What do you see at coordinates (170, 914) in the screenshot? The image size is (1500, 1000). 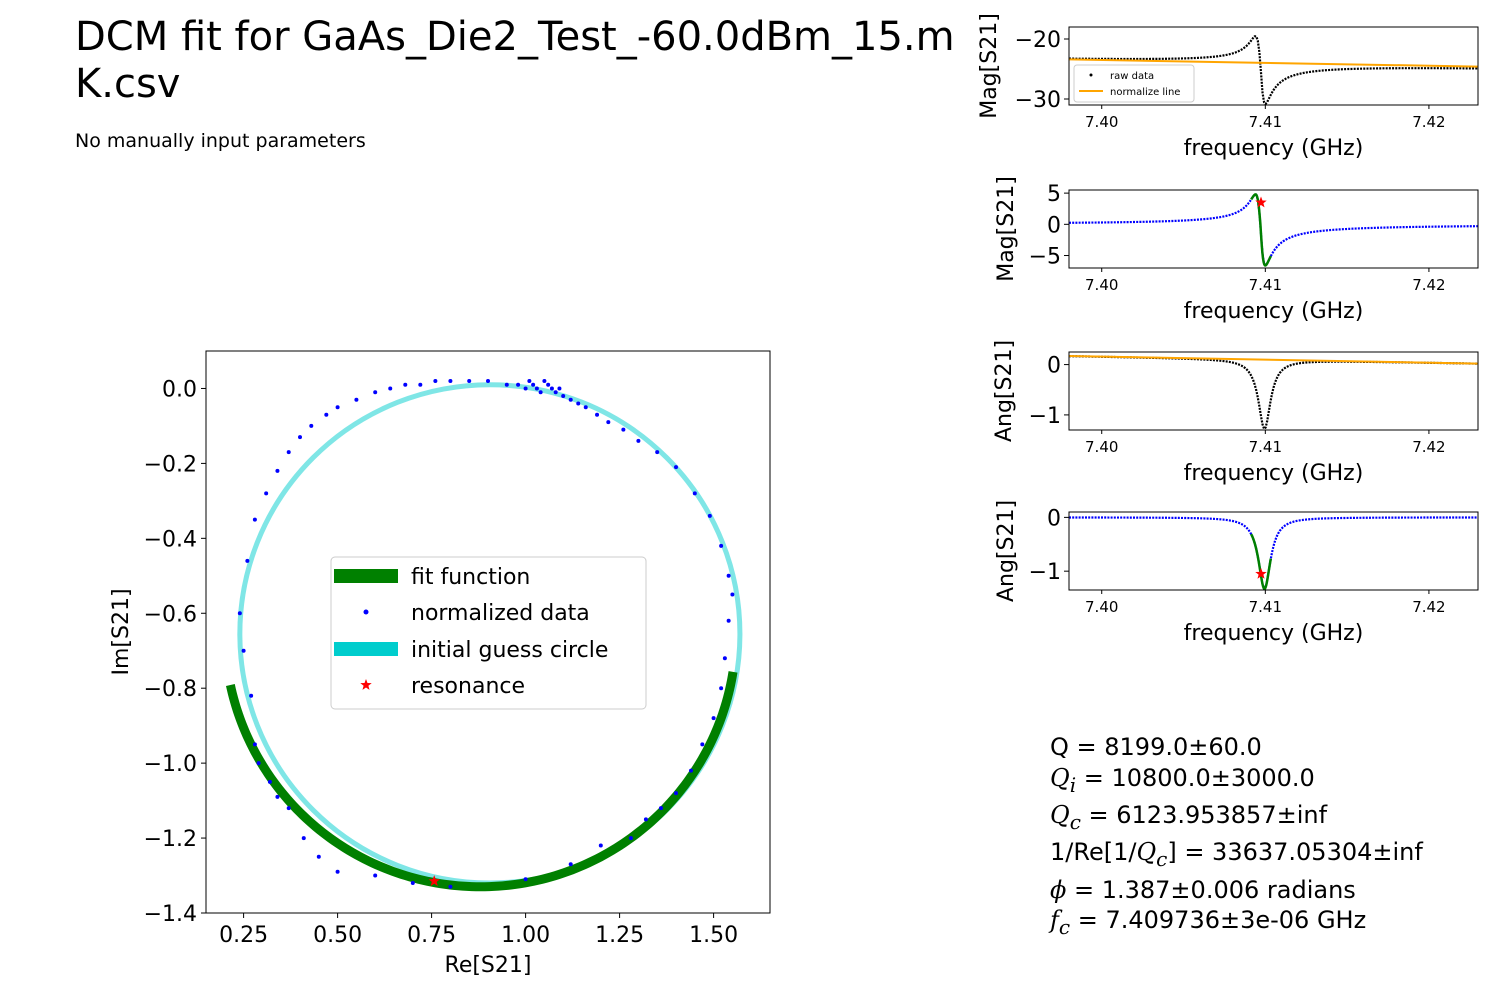 I see `y-tick-label: −1.4` at bounding box center [170, 914].